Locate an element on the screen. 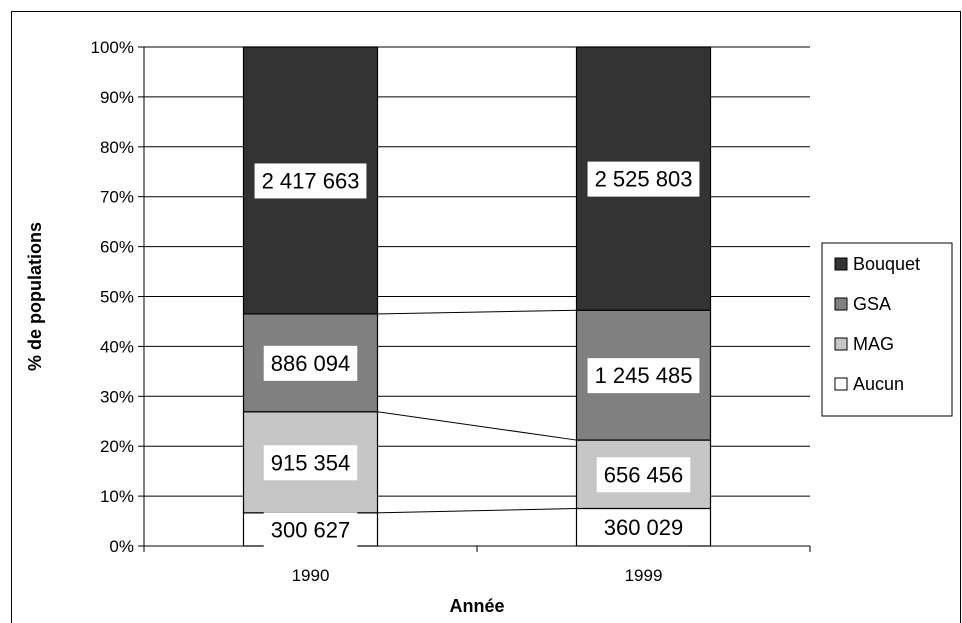  y-tick-label: 20% is located at coordinates (117, 446).